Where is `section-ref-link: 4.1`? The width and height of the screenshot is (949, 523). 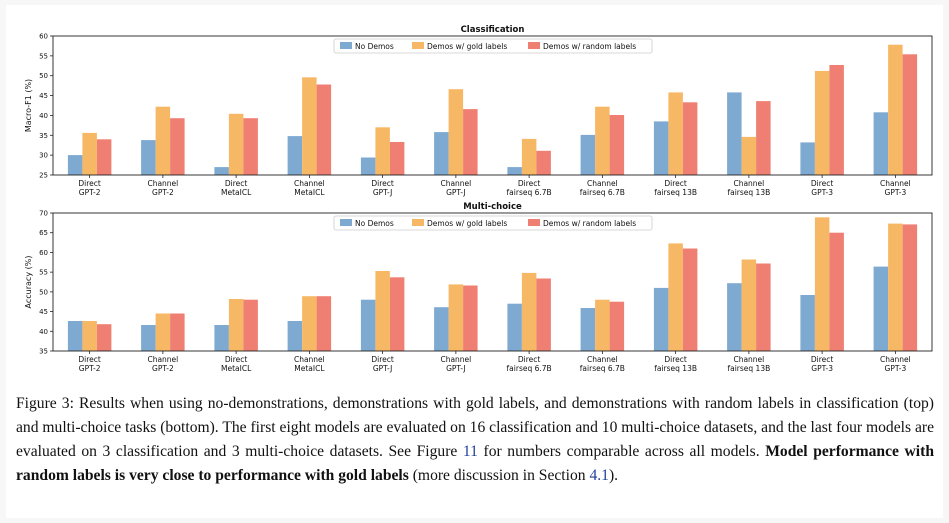 section-ref-link: 4.1 is located at coordinates (599, 475).